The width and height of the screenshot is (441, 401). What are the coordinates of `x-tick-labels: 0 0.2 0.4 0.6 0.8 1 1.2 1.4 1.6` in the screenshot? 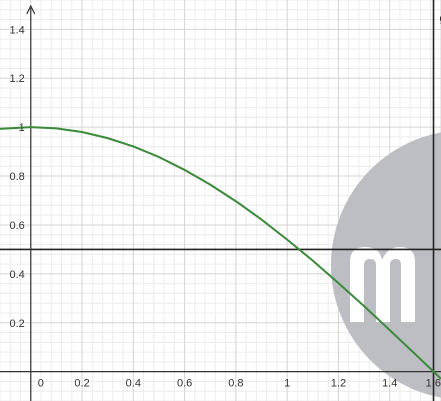 It's located at (239, 384).